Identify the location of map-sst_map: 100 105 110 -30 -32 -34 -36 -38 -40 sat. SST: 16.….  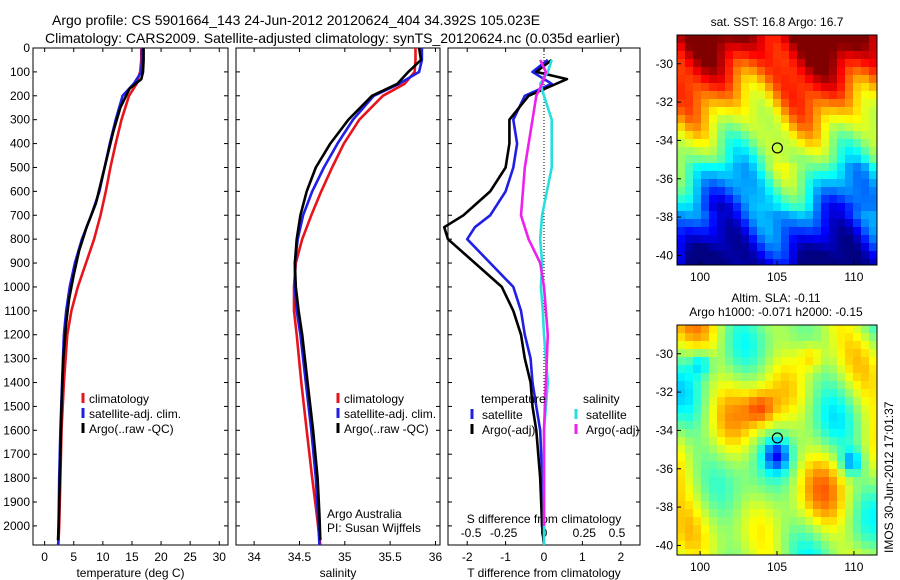
(767, 149).